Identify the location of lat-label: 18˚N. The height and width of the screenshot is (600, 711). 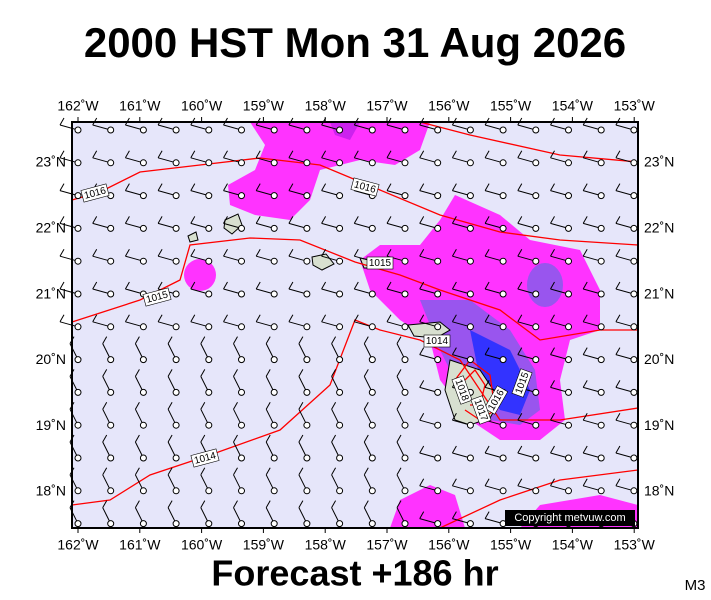
(659, 491).